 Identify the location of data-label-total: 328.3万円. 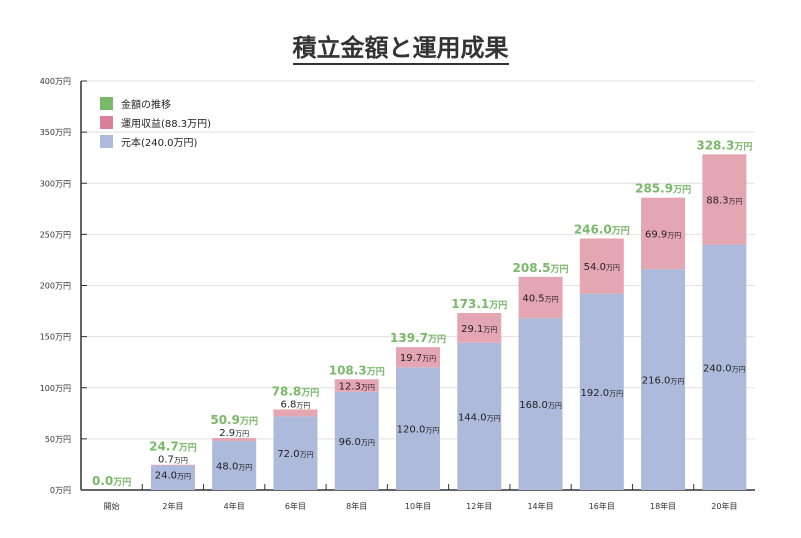
(724, 145).